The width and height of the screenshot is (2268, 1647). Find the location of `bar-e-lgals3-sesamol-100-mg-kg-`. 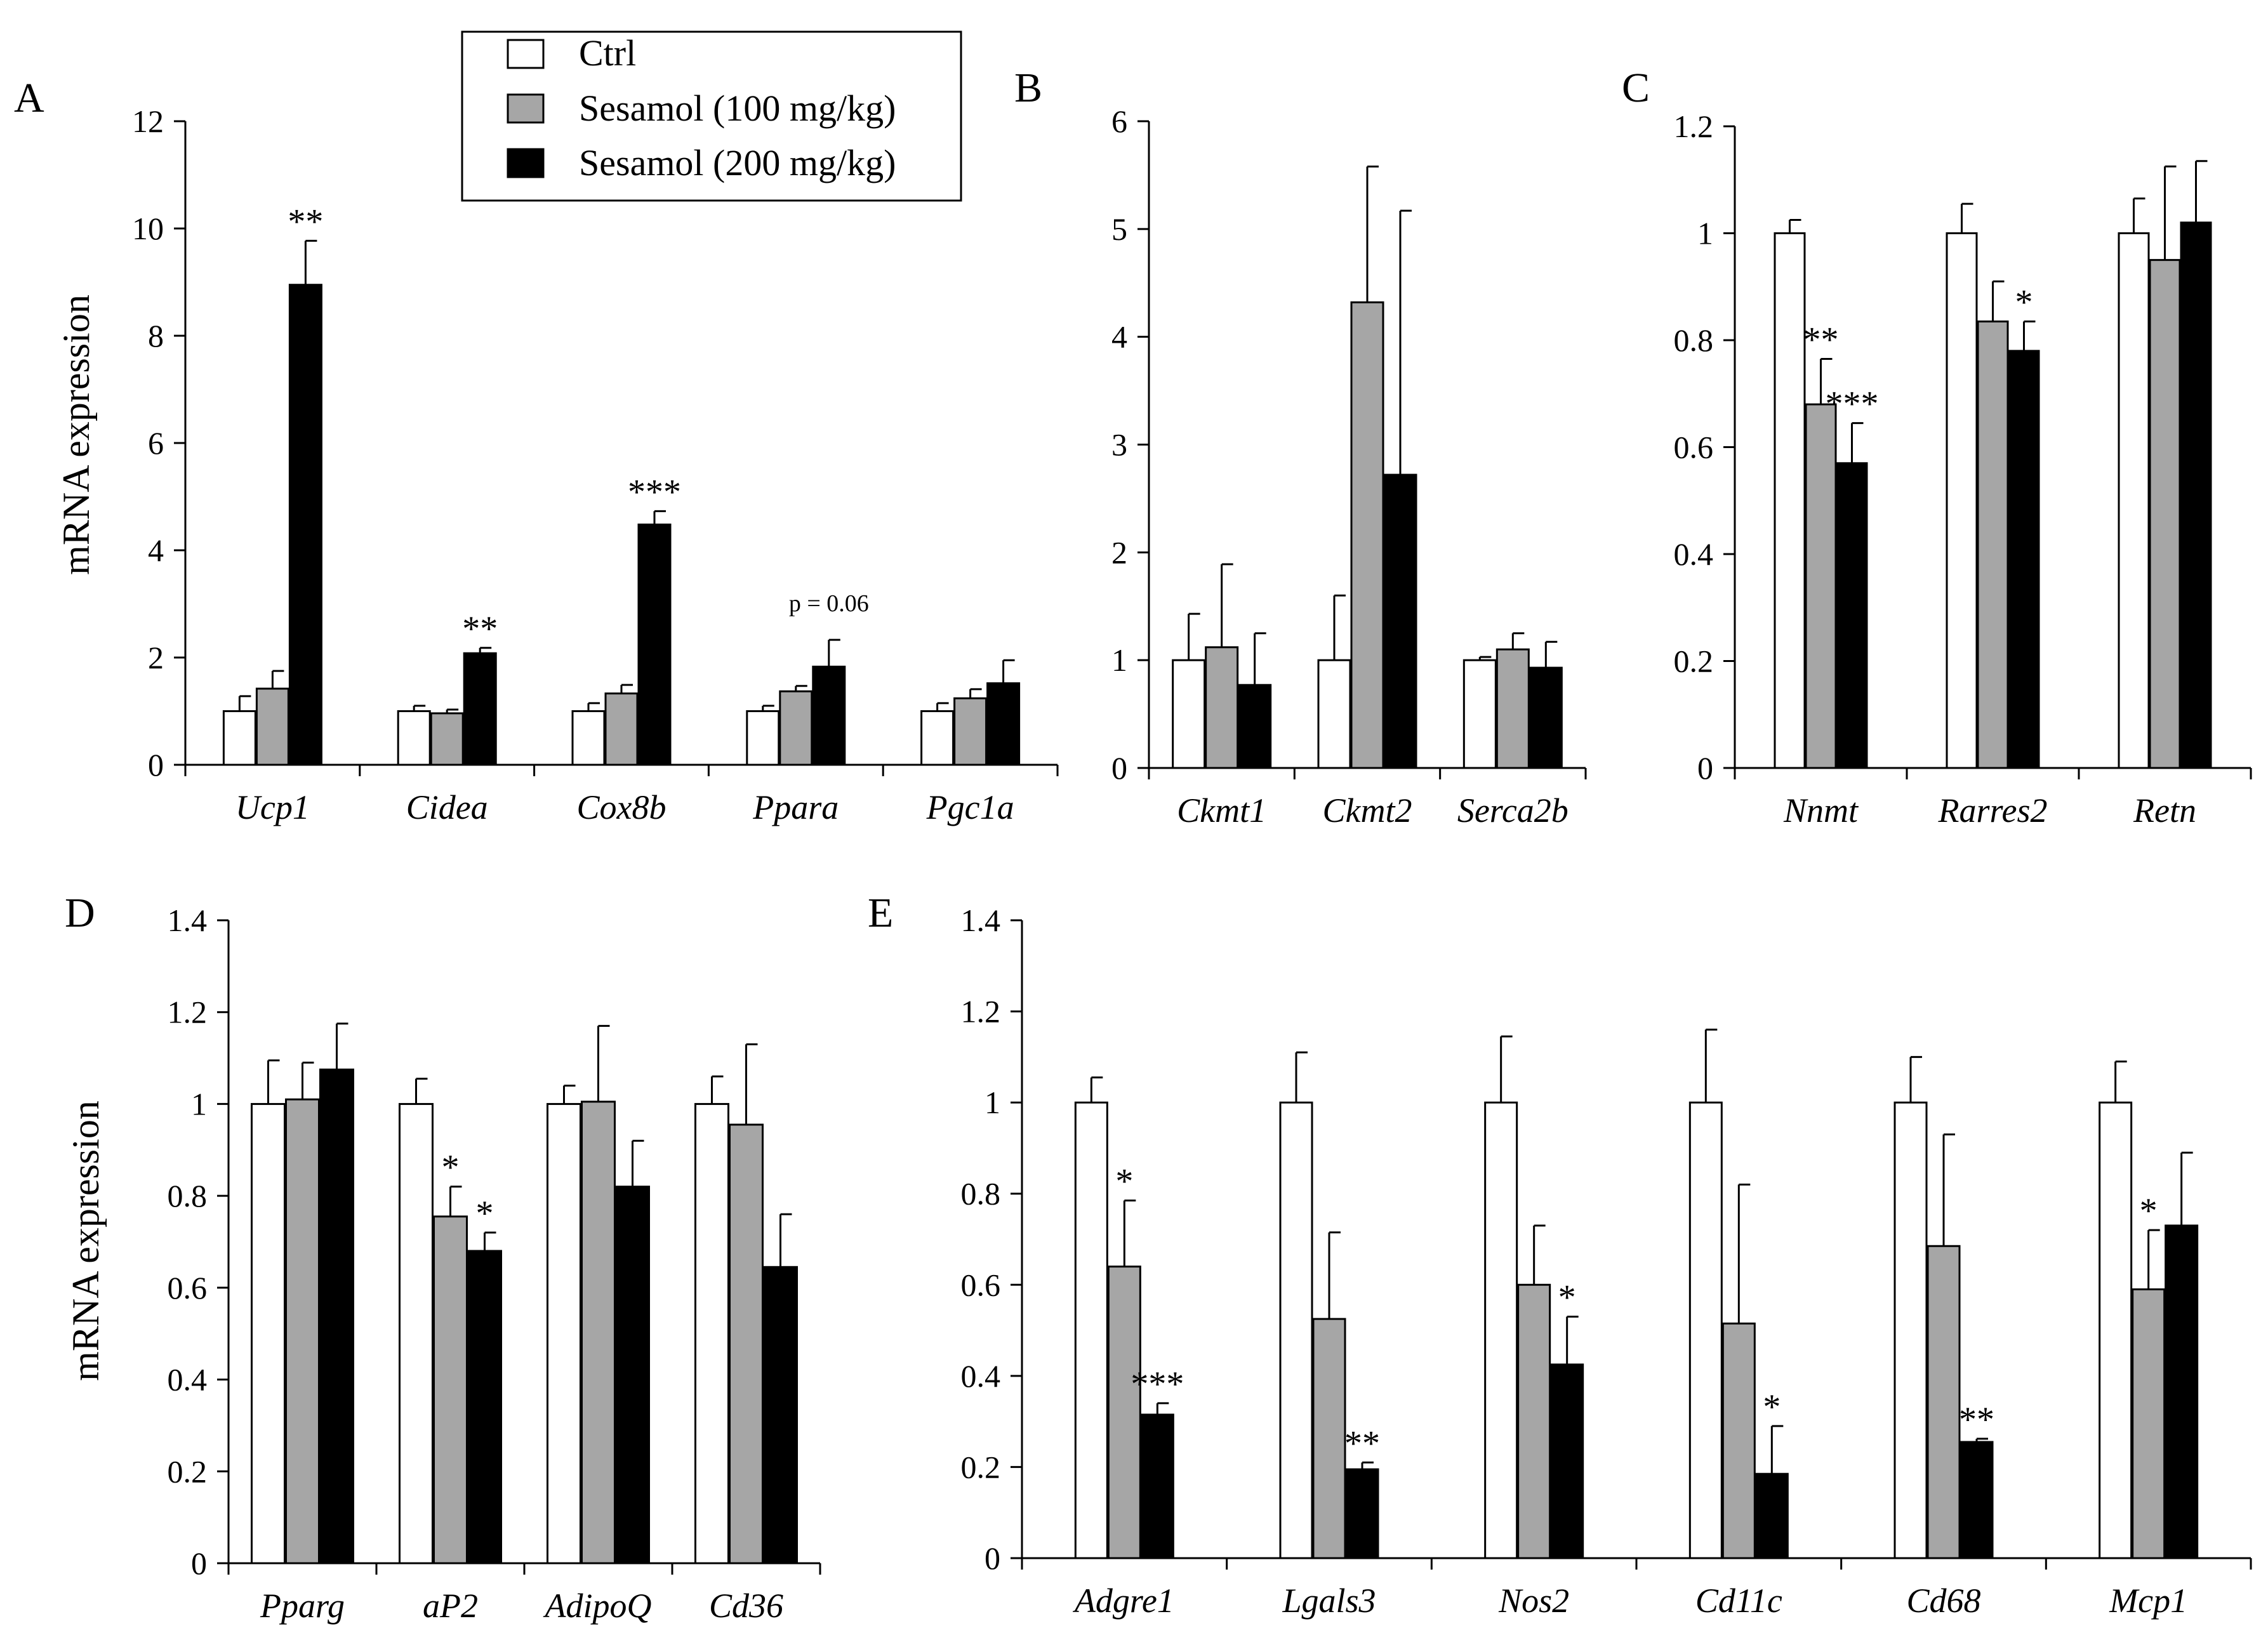

bar-e-lgals3-sesamol-100-mg-kg- is located at coordinates (1329, 1438).